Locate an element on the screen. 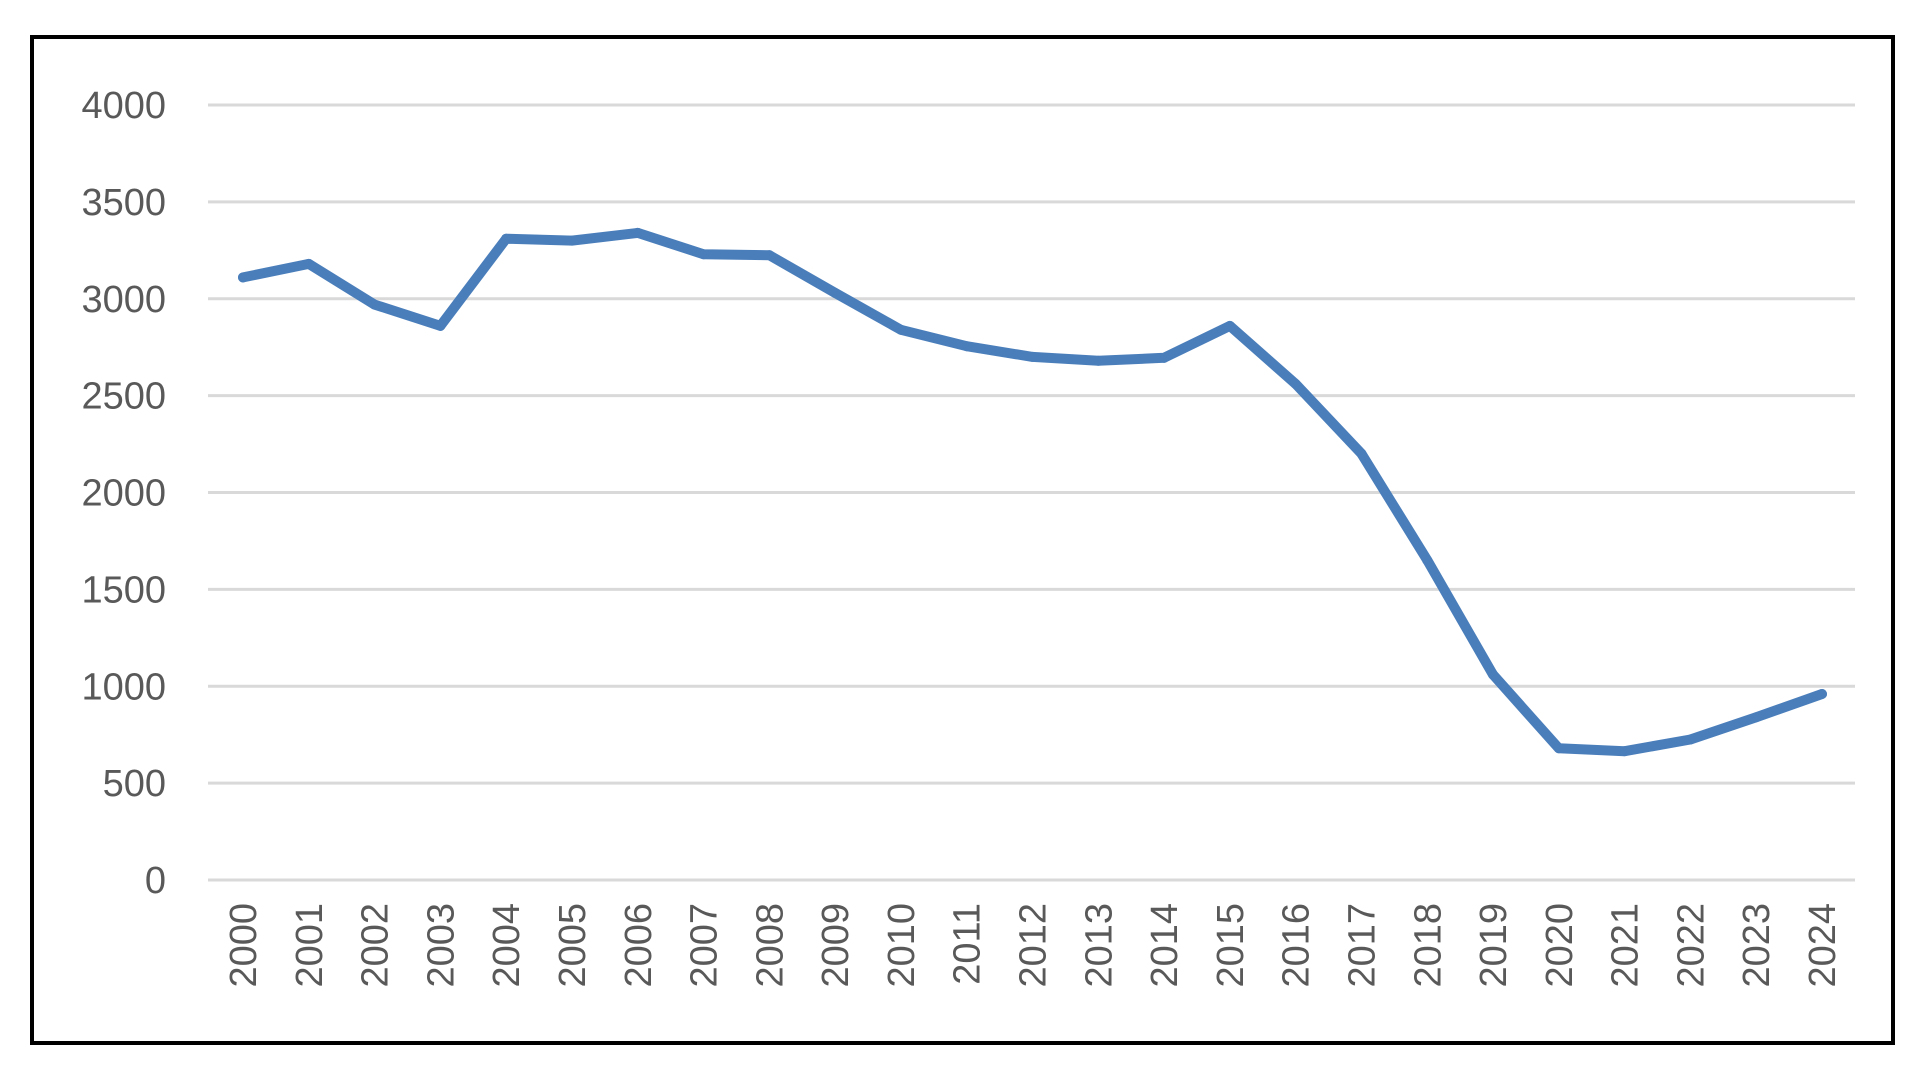  y-tick-label: 2000 is located at coordinates (123, 494).